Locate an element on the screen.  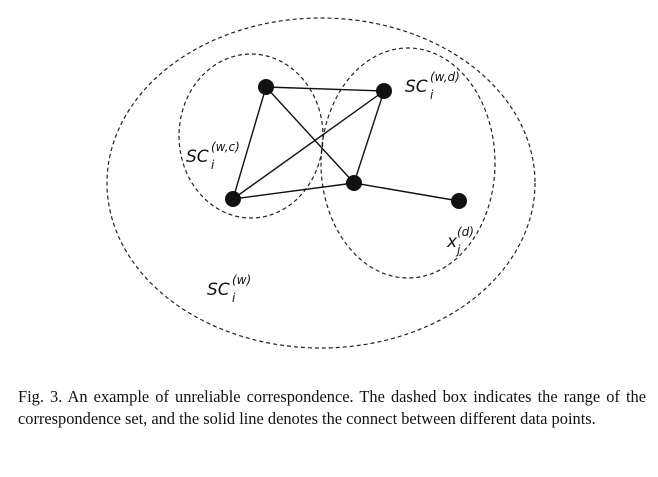
label-outer-set: SC (w) i is located at coordinates (229, 289).